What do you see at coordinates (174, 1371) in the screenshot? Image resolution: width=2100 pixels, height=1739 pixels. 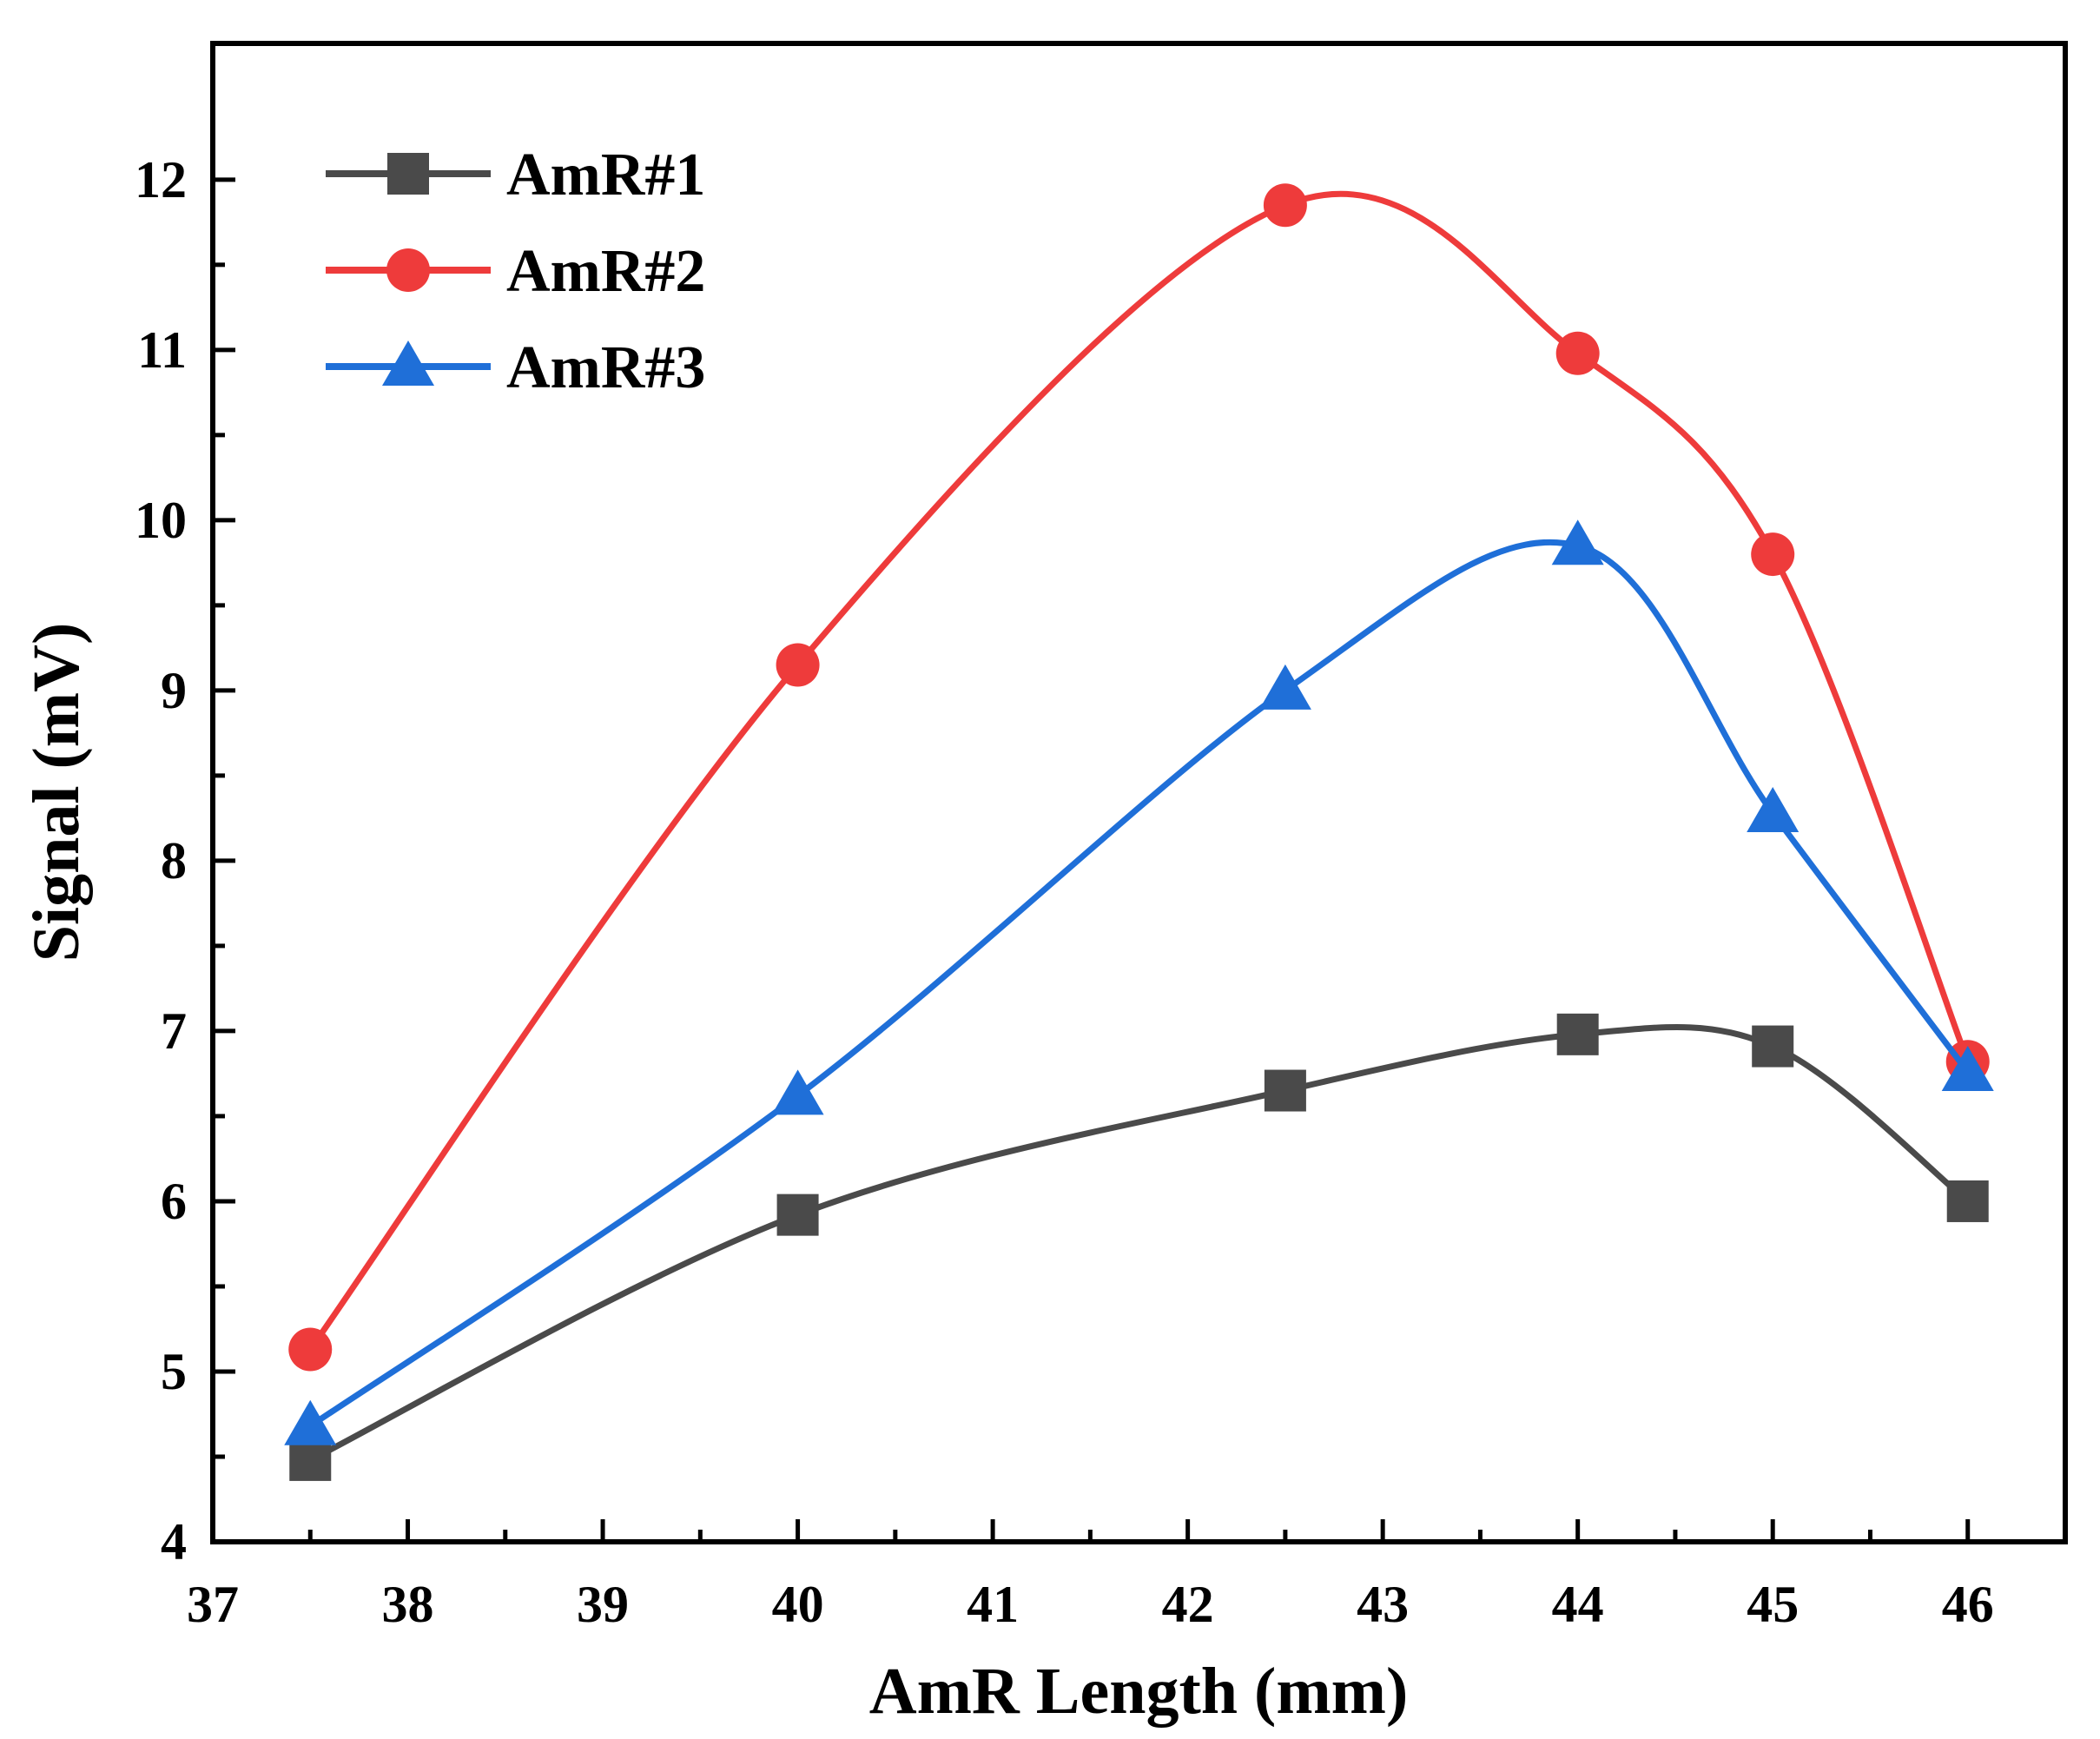 I see `y-tick-label-5: 5` at bounding box center [174, 1371].